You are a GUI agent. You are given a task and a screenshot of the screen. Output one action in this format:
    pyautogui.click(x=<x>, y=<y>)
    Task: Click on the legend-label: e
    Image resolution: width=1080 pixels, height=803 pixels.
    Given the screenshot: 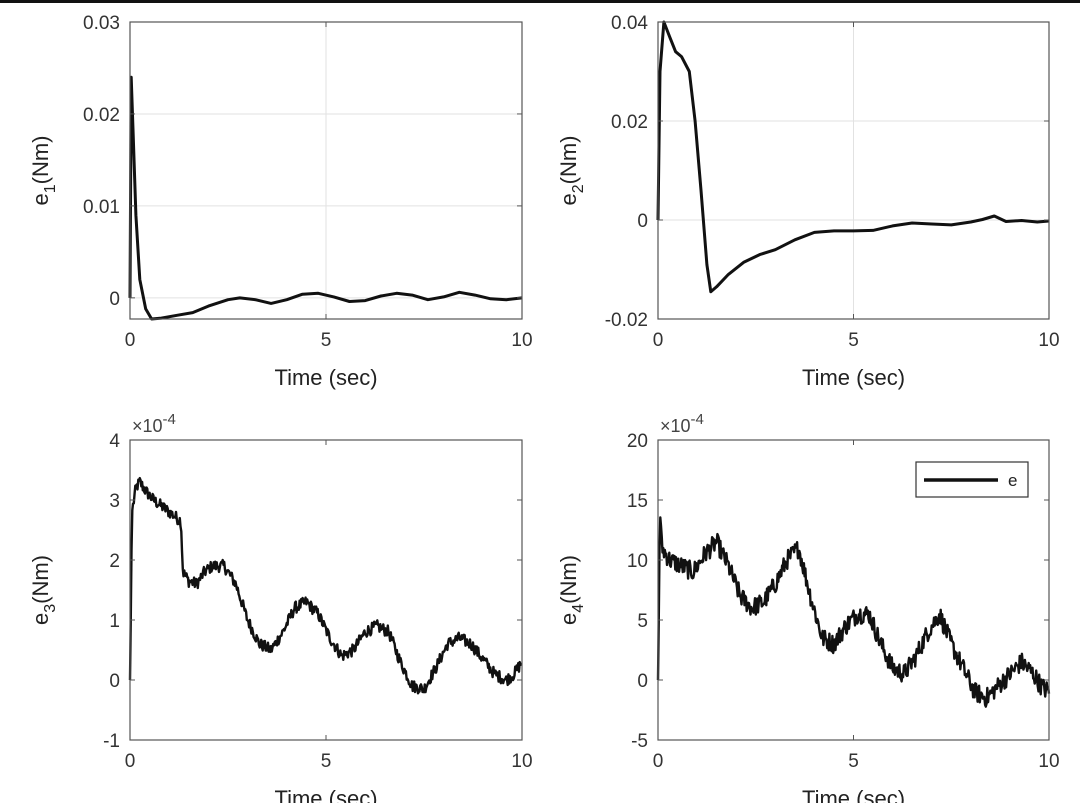 What is the action you would take?
    pyautogui.click(x=1012, y=480)
    